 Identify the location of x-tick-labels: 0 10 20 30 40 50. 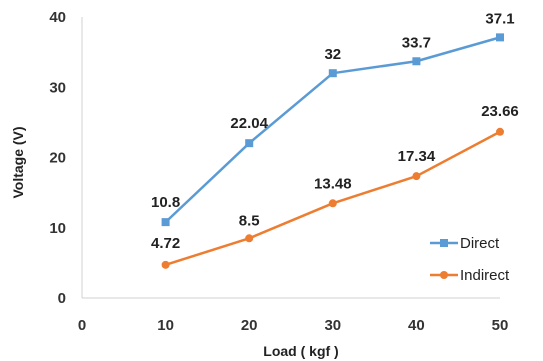
(293, 325).